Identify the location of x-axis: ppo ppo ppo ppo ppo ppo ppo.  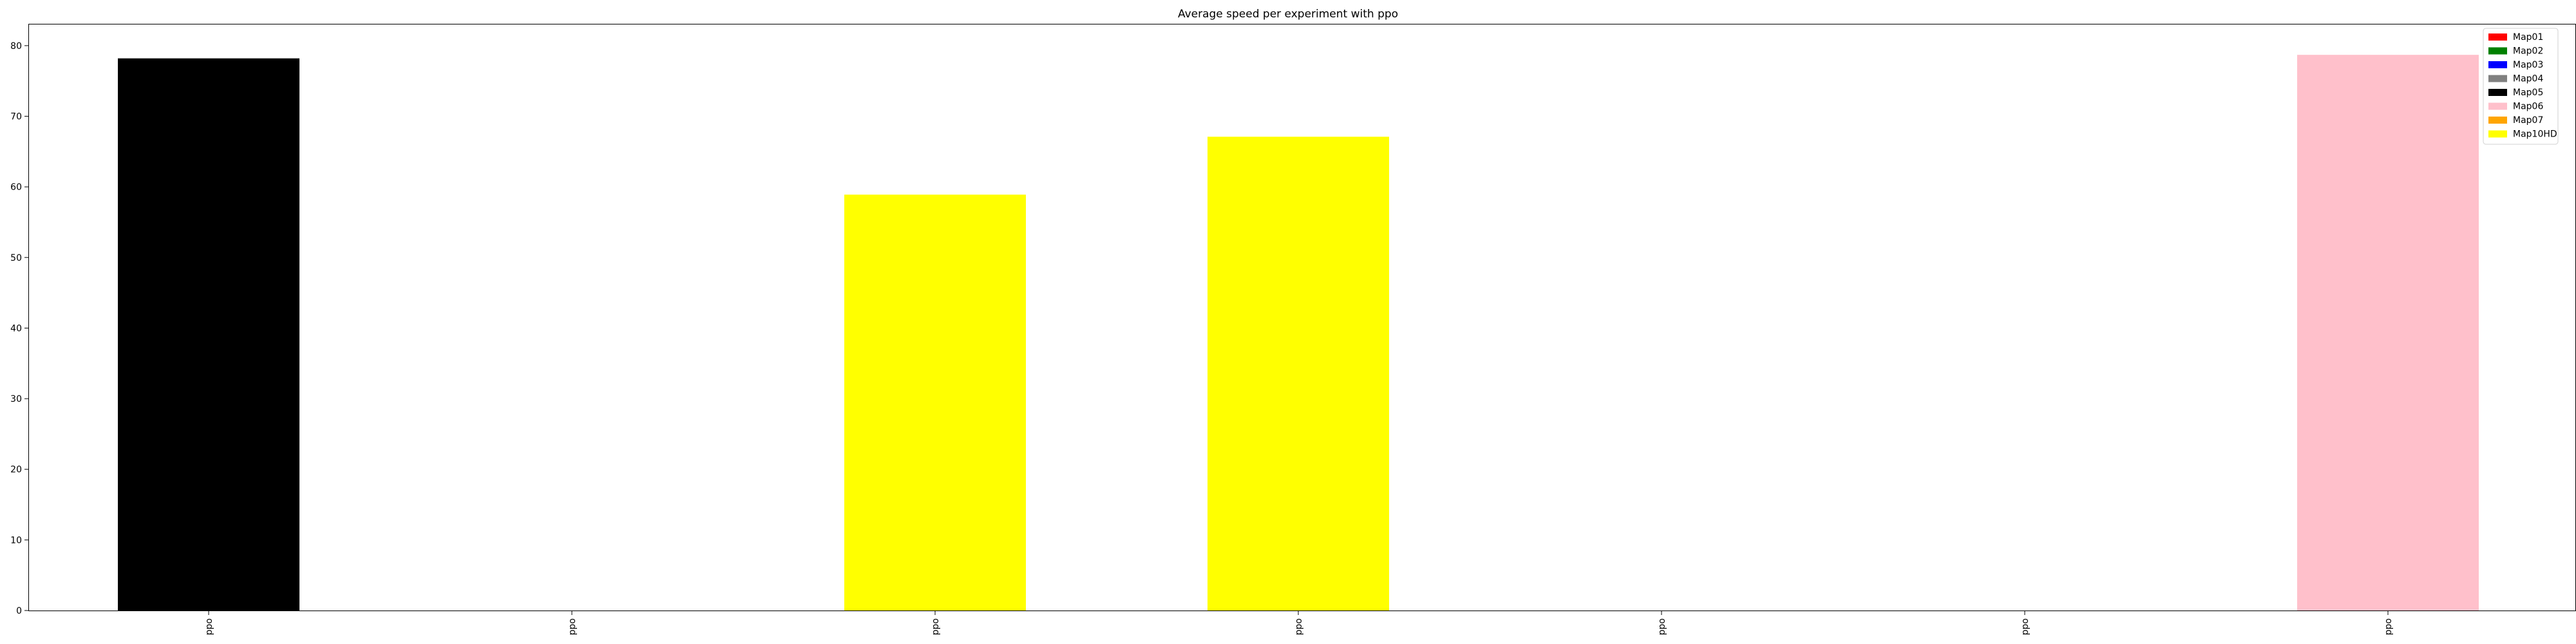
(1299, 623).